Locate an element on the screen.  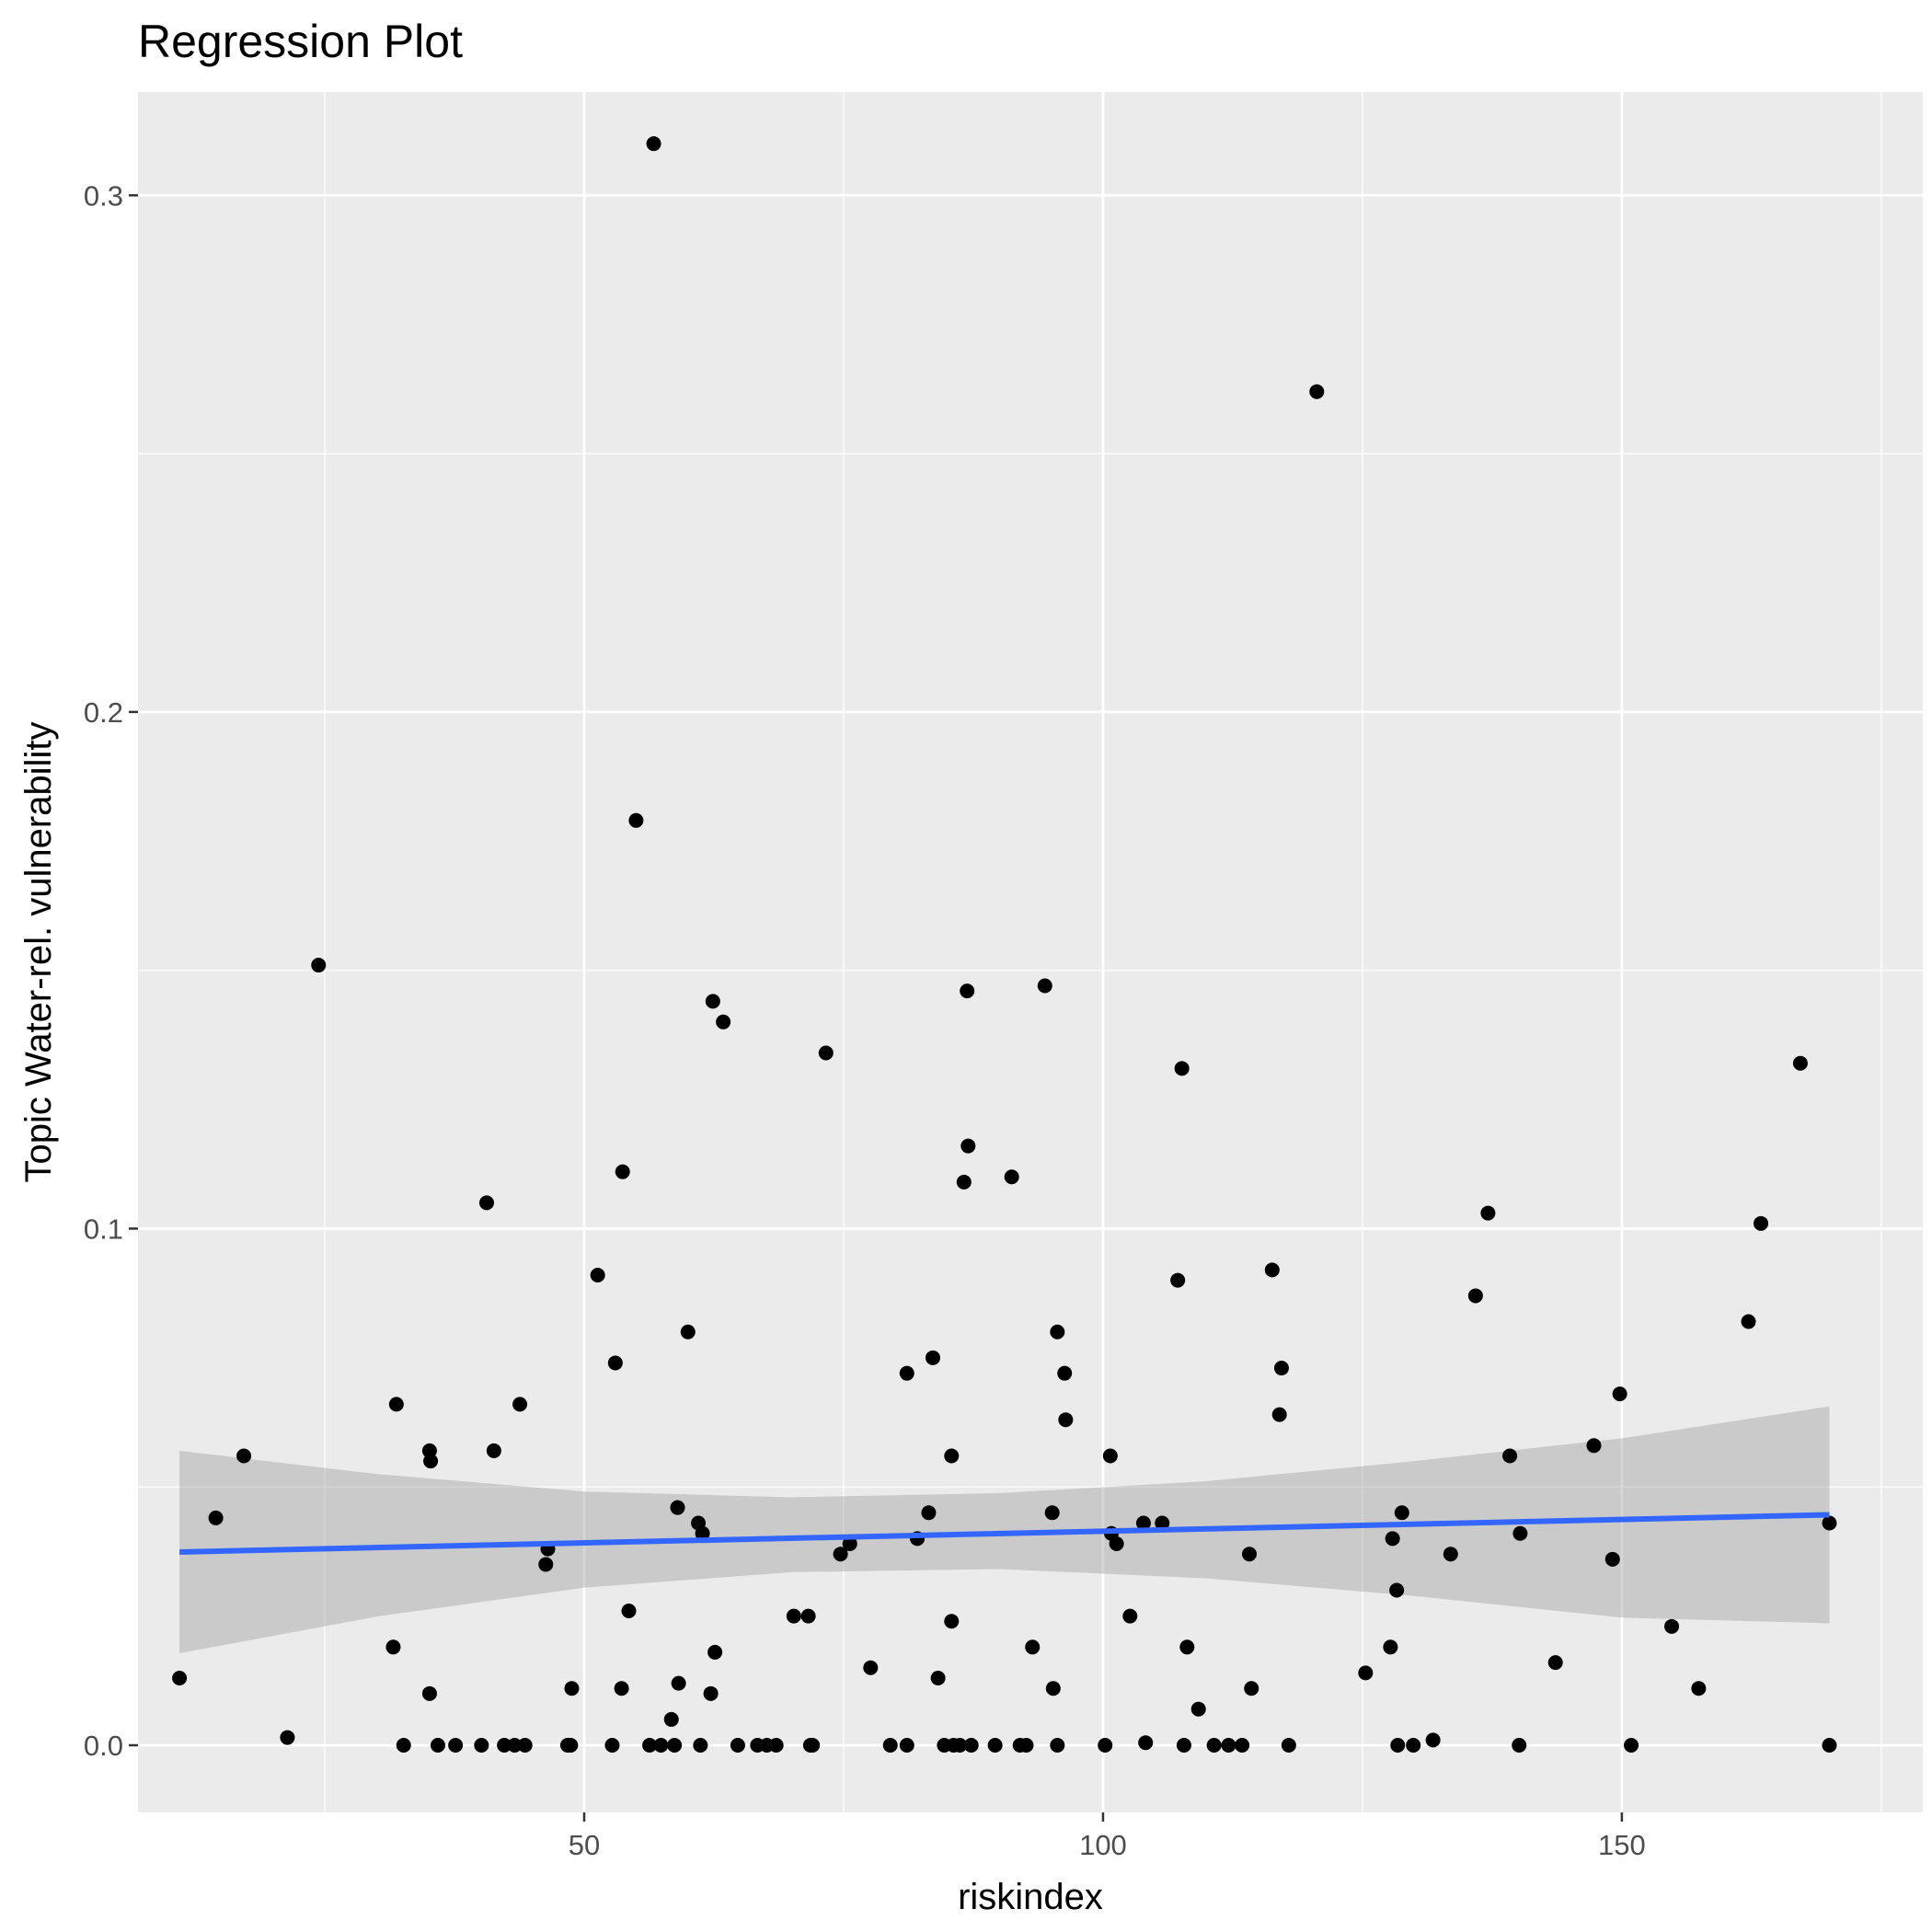
y-tick-label: 0.3 is located at coordinates (103, 195).